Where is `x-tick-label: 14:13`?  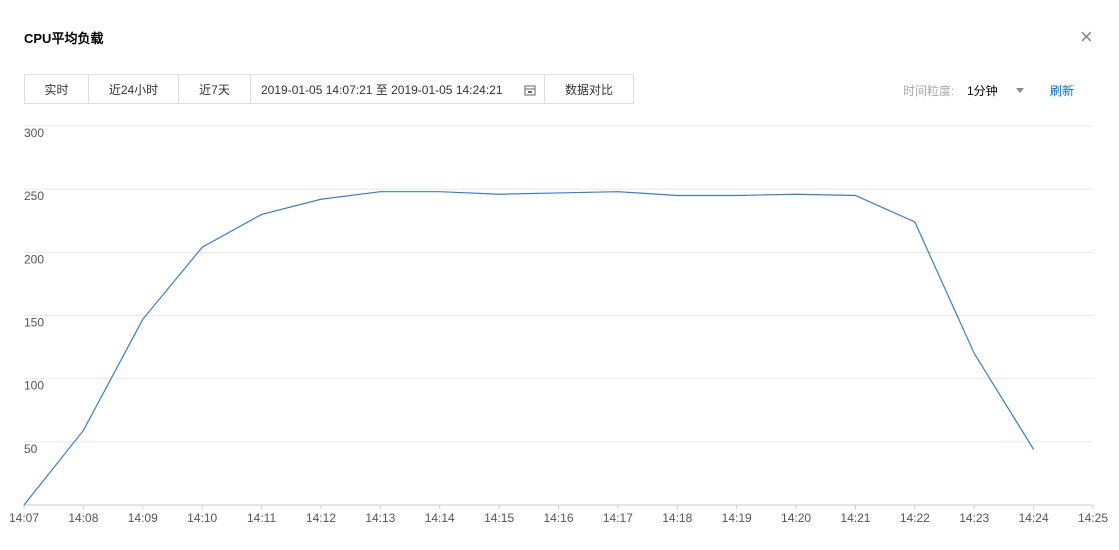
x-tick-label: 14:13 is located at coordinates (380, 518).